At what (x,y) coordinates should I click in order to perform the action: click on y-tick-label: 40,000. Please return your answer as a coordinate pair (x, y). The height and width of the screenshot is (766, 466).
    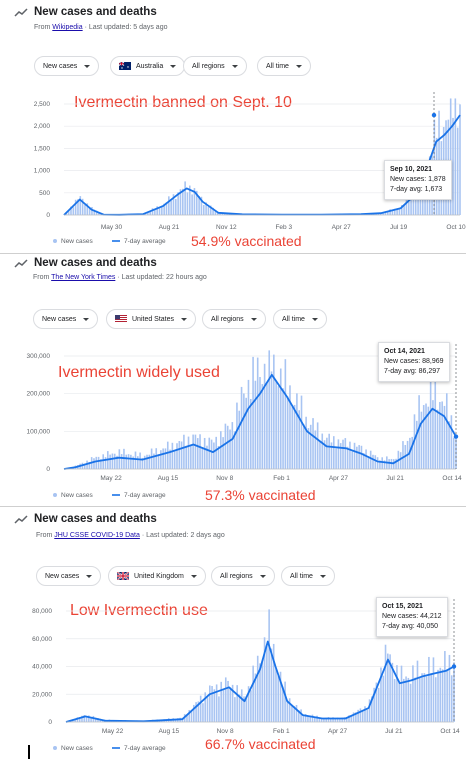
    Looking at the image, I should click on (42, 667).